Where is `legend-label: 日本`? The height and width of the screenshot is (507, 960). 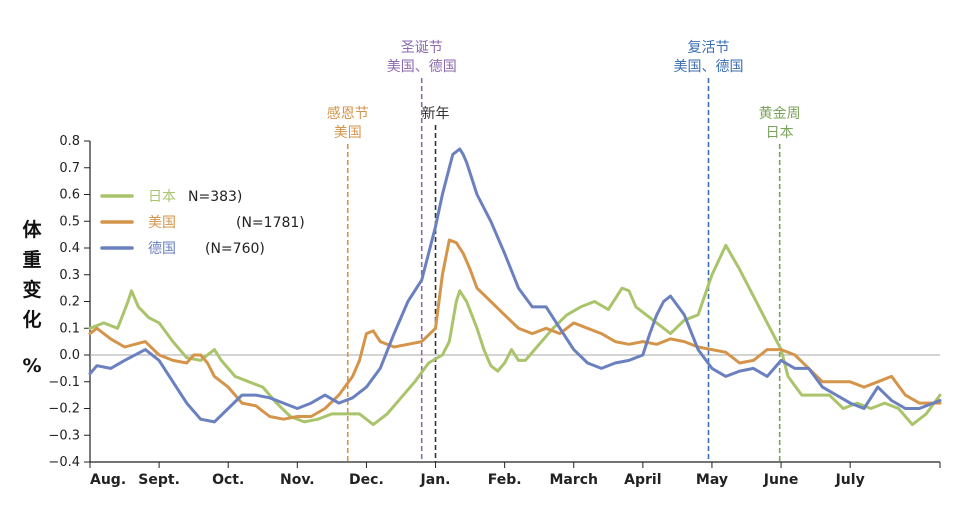
legend-label: 日本 is located at coordinates (162, 197).